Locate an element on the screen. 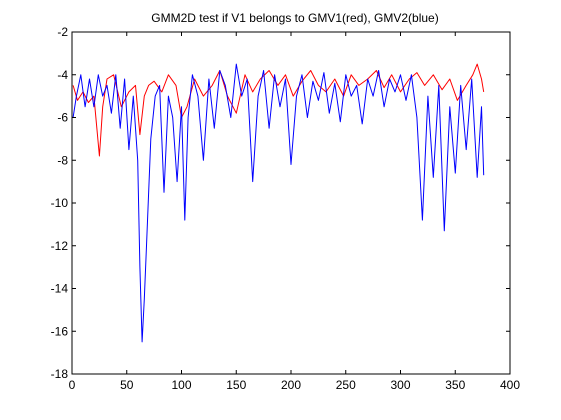  y-tick-label: -12 is located at coordinates (60, 246).